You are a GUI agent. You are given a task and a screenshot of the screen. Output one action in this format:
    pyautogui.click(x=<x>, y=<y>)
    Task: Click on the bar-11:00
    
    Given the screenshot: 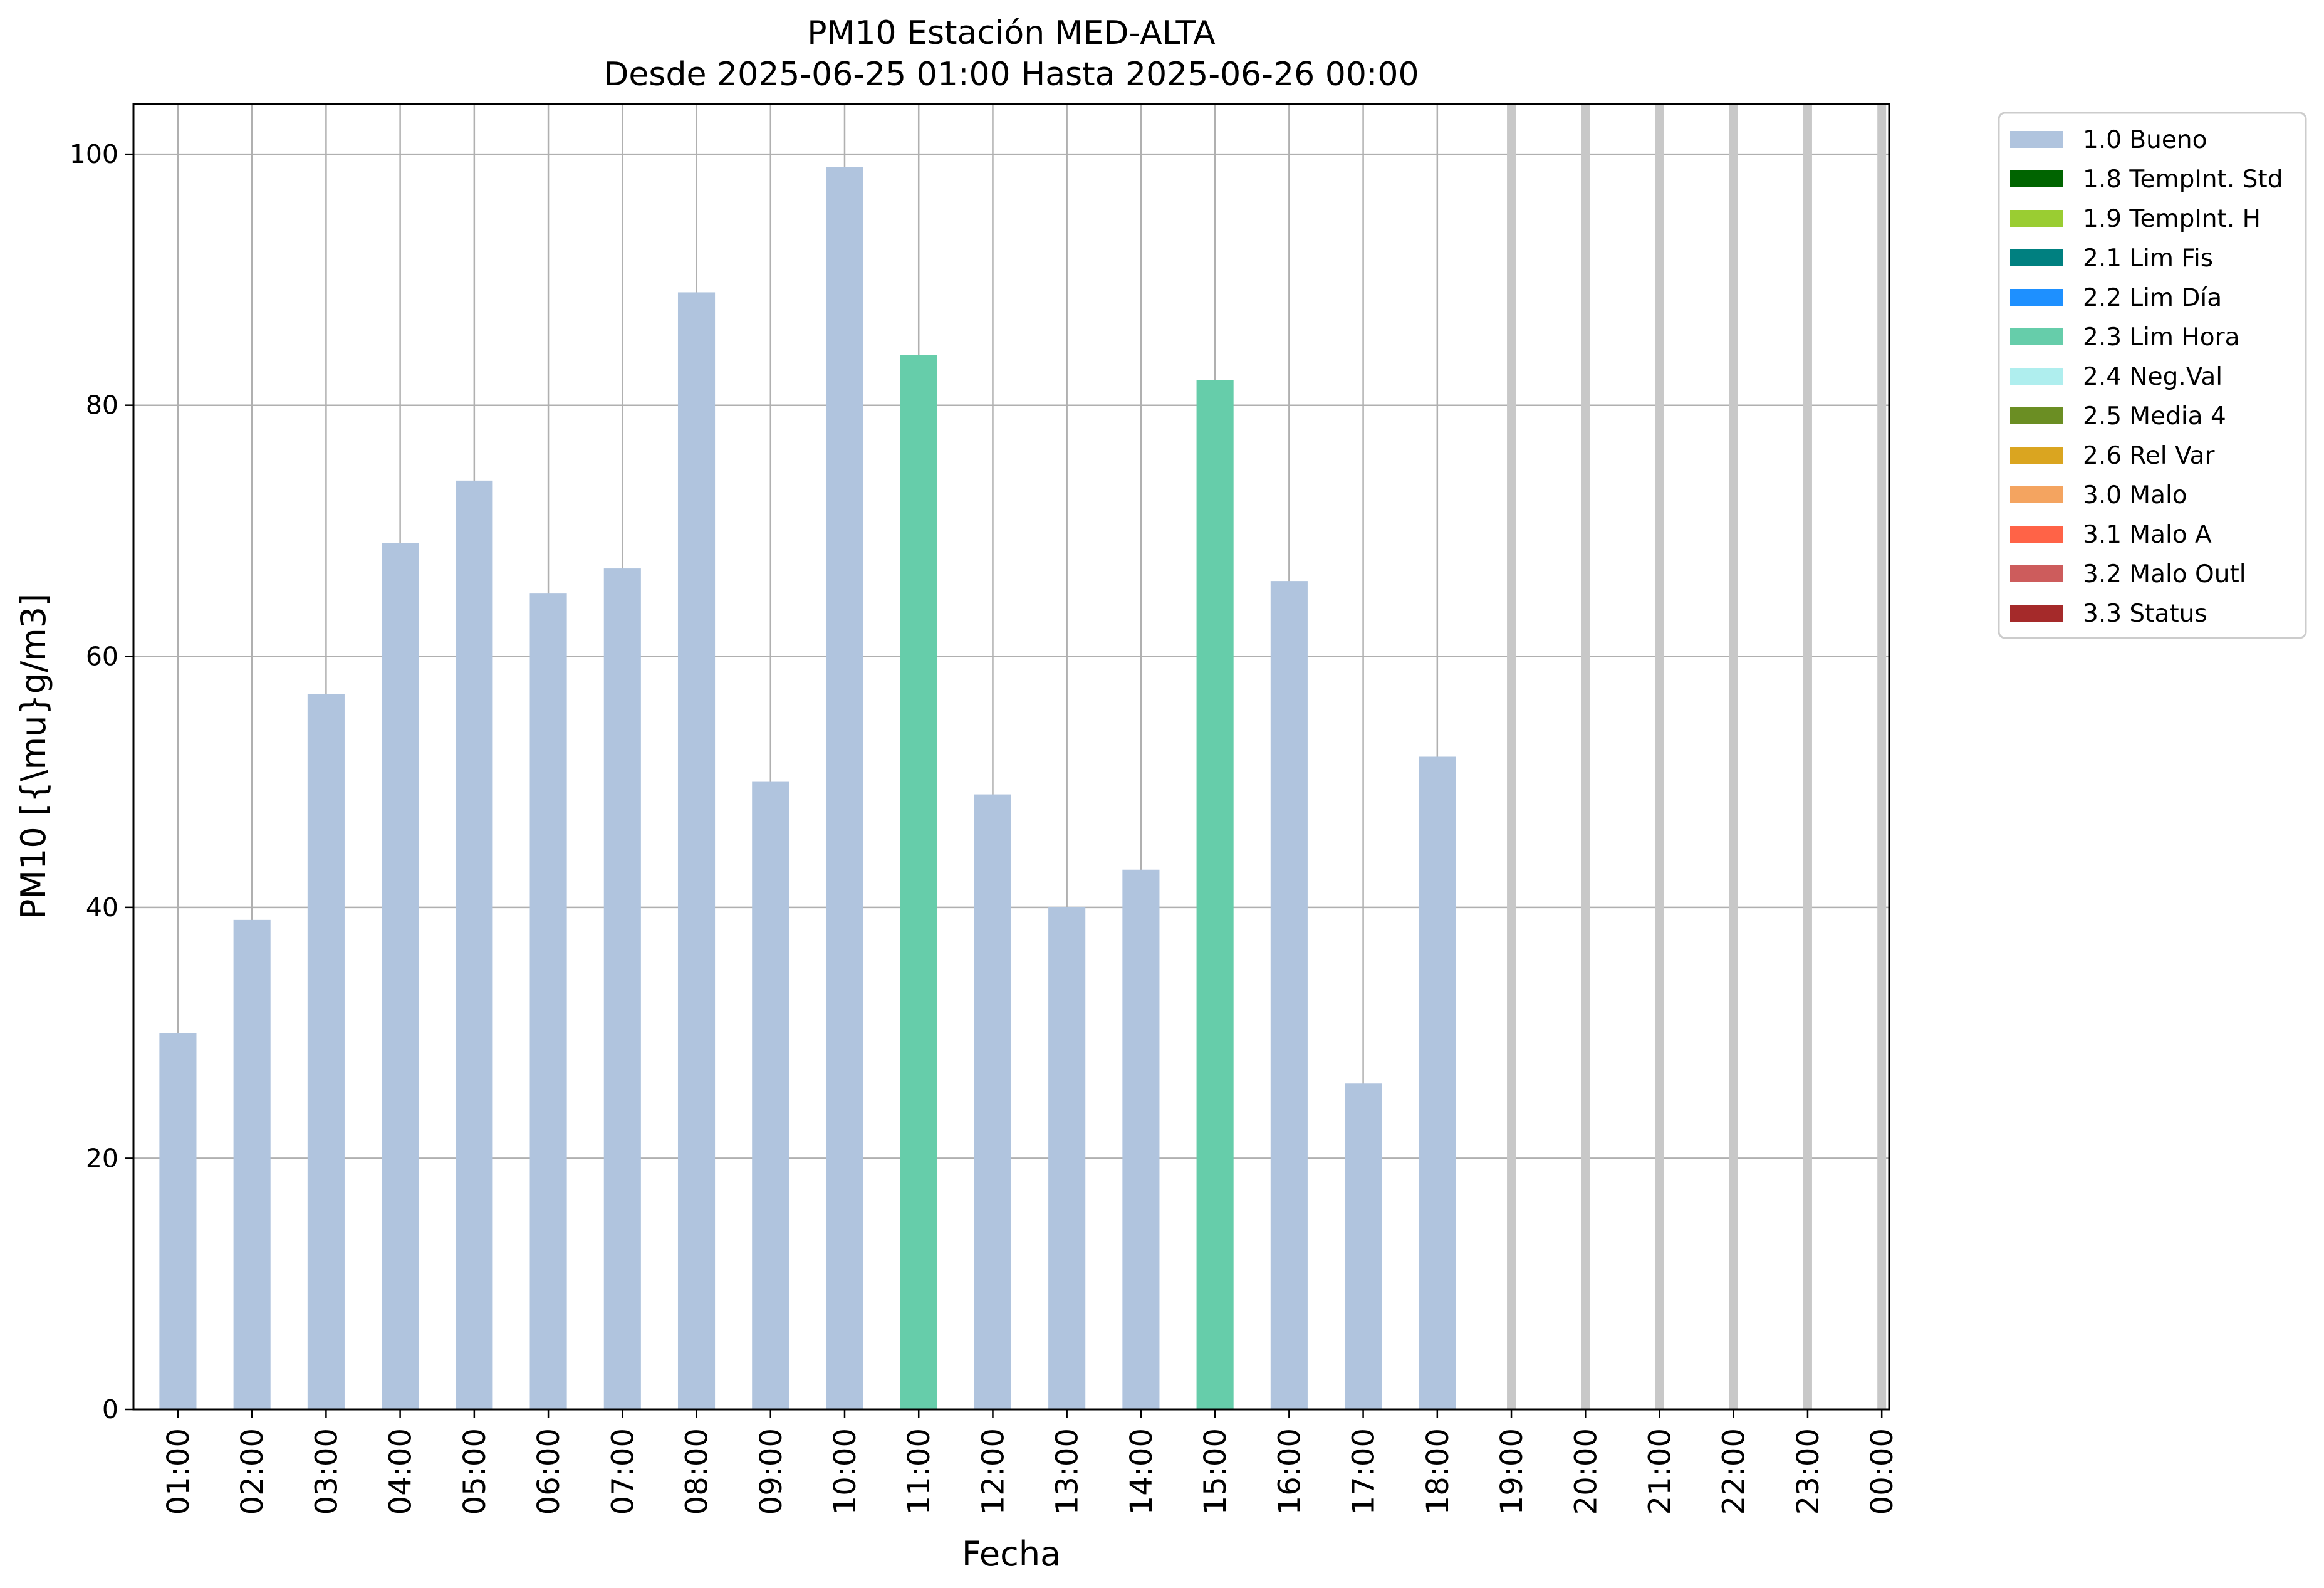 What is the action you would take?
    pyautogui.click(x=918, y=882)
    